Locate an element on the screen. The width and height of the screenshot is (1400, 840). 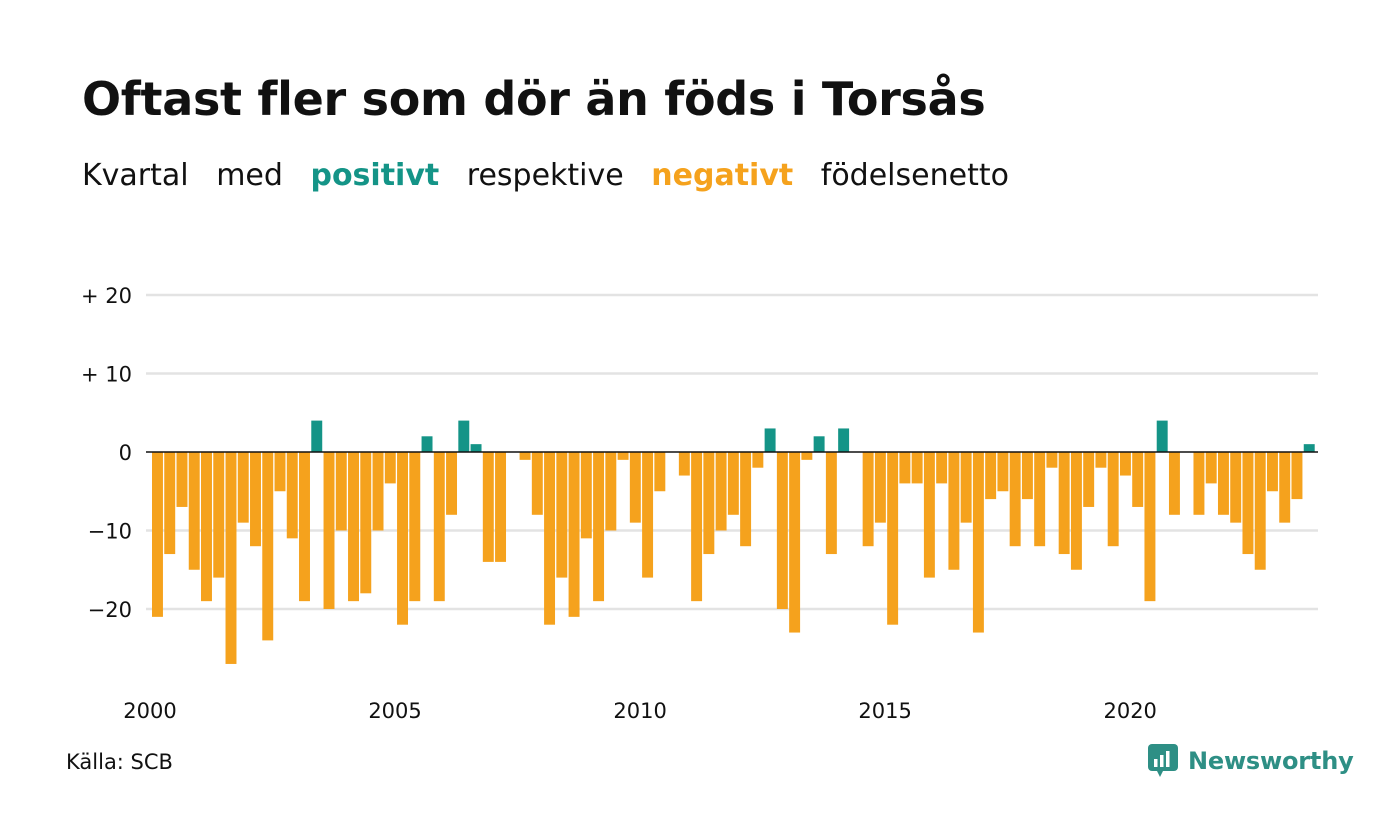
newsworthy-logo-icon is located at coordinates (1163, 760).